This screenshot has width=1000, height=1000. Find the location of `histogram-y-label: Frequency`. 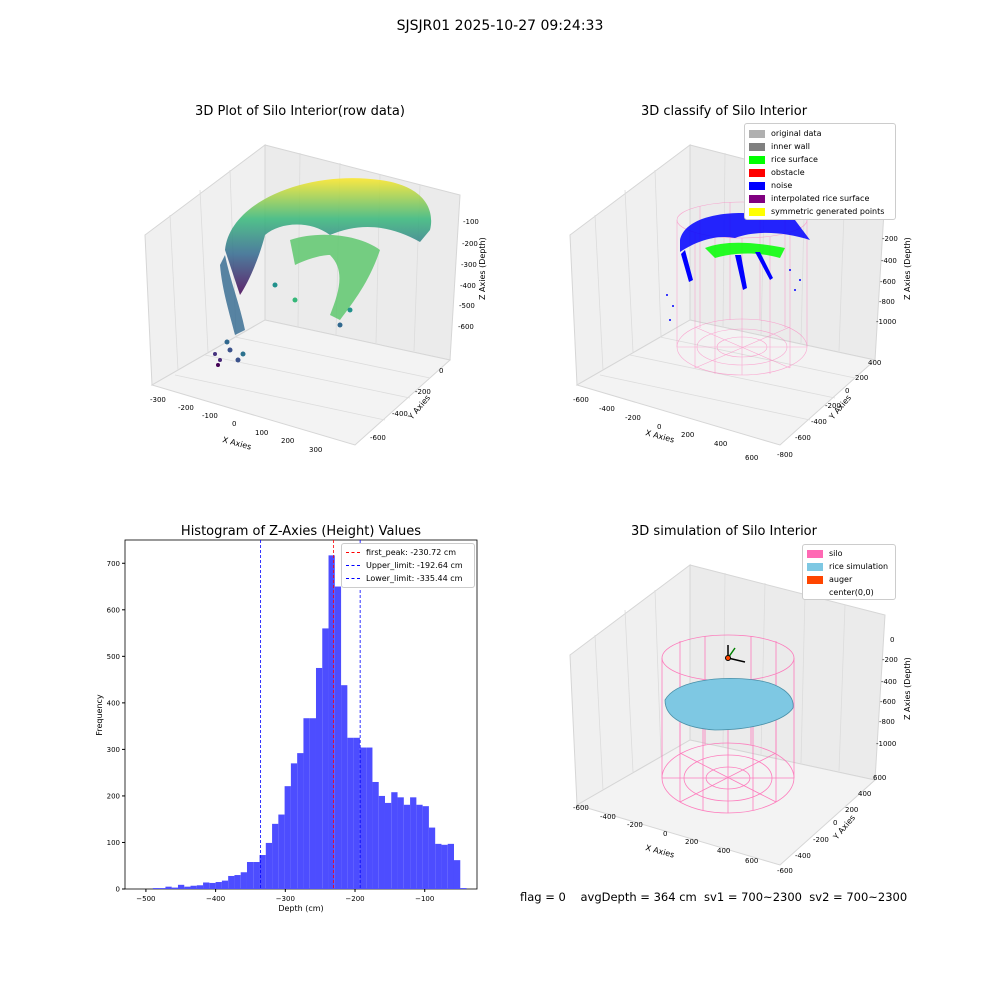

histogram-y-label: Frequency is located at coordinates (99, 715).